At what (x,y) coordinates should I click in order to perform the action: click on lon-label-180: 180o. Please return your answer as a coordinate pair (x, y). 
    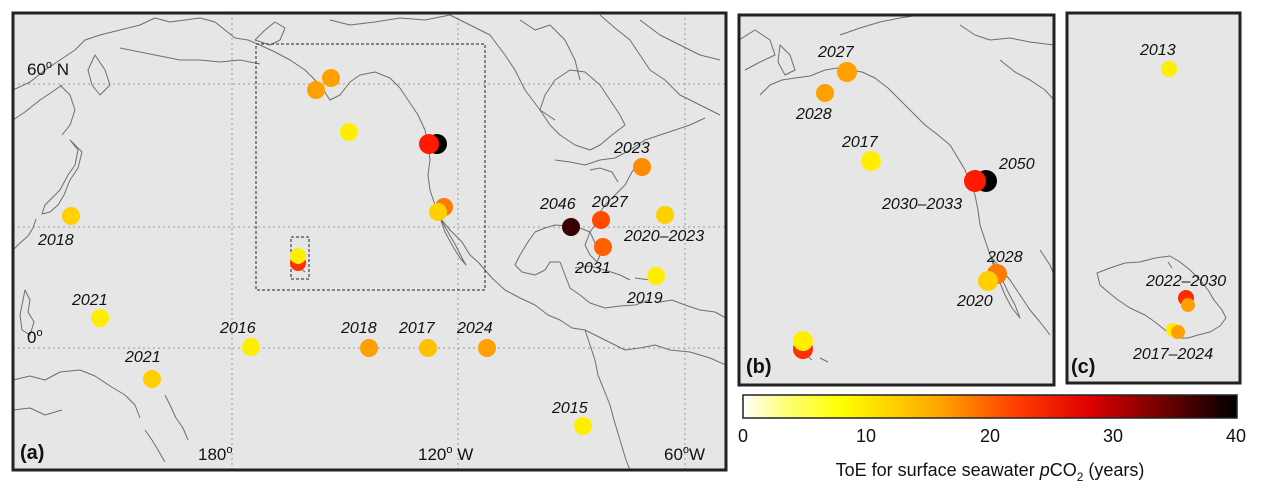
    Looking at the image, I should click on (215, 454).